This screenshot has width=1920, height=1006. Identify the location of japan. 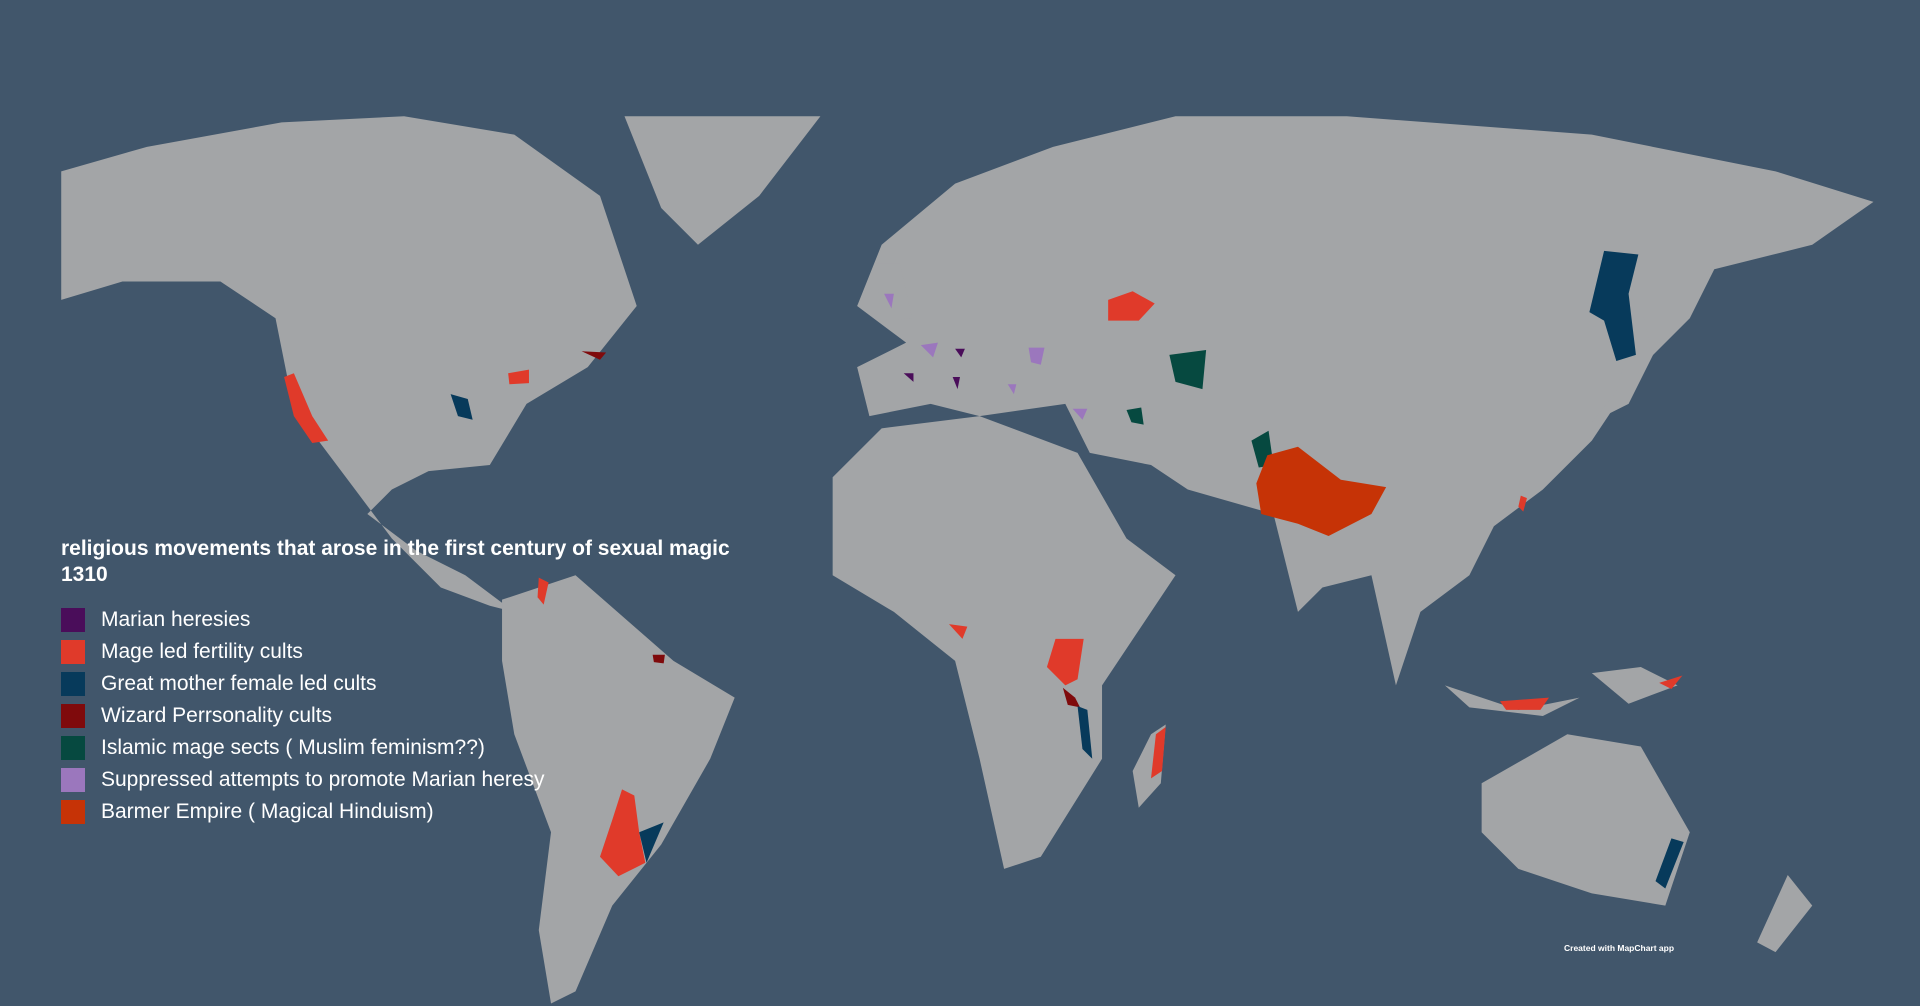
(1622, 364).